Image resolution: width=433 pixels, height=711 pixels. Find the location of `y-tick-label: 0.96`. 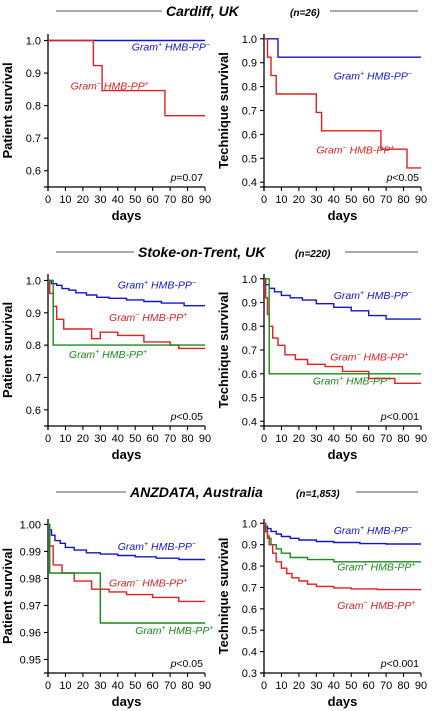

y-tick-label: 0.96 is located at coordinates (30, 633).